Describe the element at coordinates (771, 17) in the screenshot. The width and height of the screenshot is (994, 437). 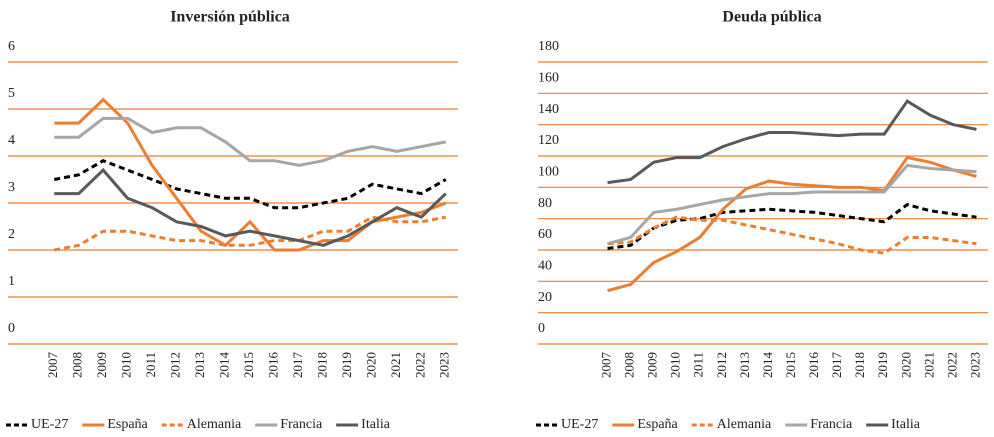
I see `chart-title: Deuda pública` at that location.